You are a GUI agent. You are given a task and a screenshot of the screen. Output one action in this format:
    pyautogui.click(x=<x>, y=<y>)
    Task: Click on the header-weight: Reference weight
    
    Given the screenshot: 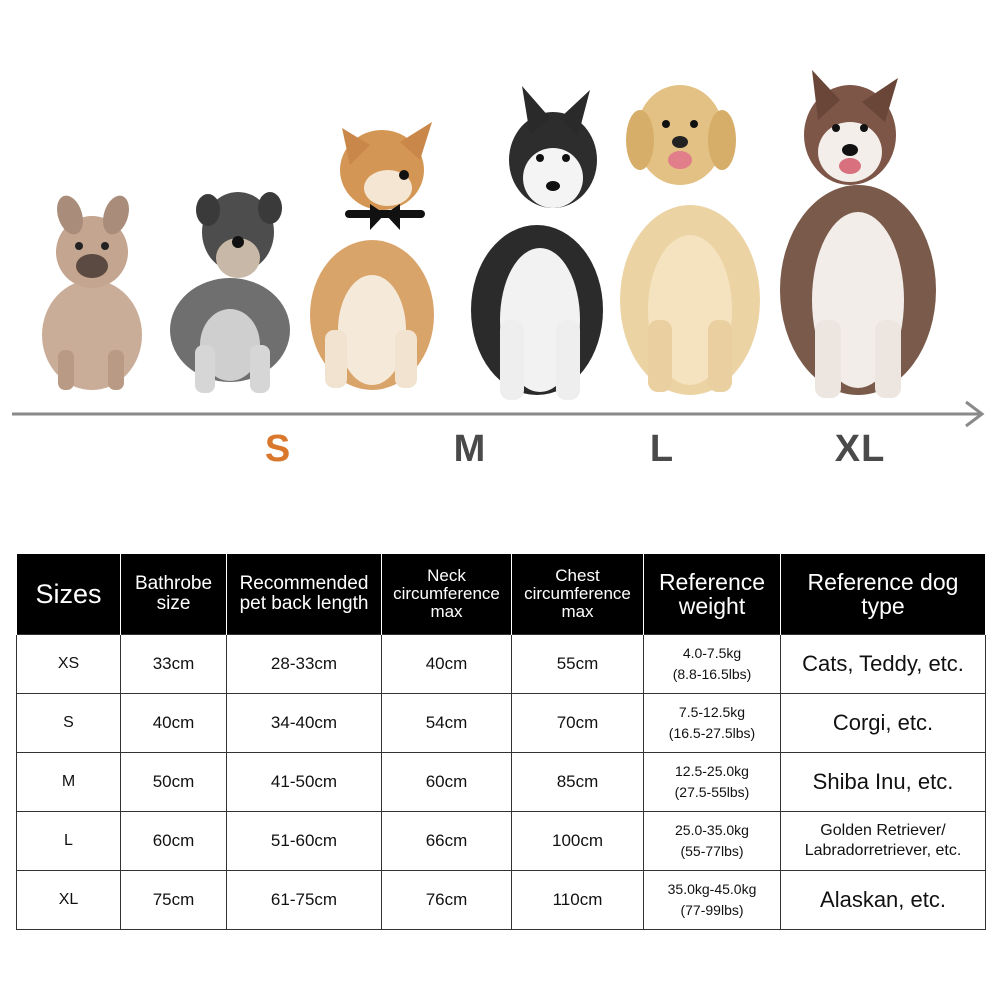 What is the action you would take?
    pyautogui.click(x=712, y=594)
    